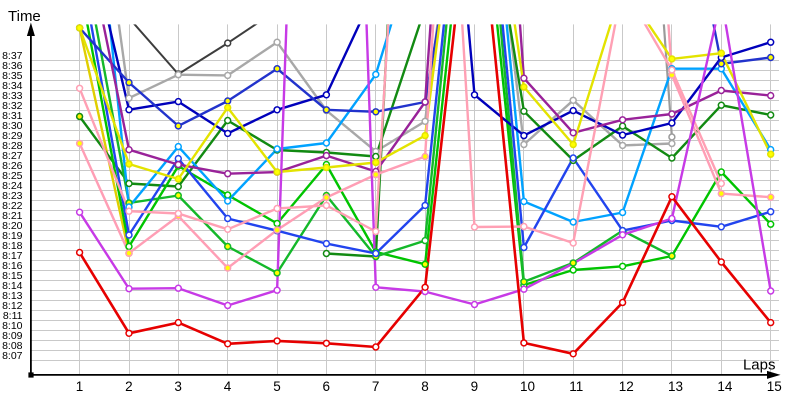  I want to click on svg-text: 8:21, so click(12, 216).